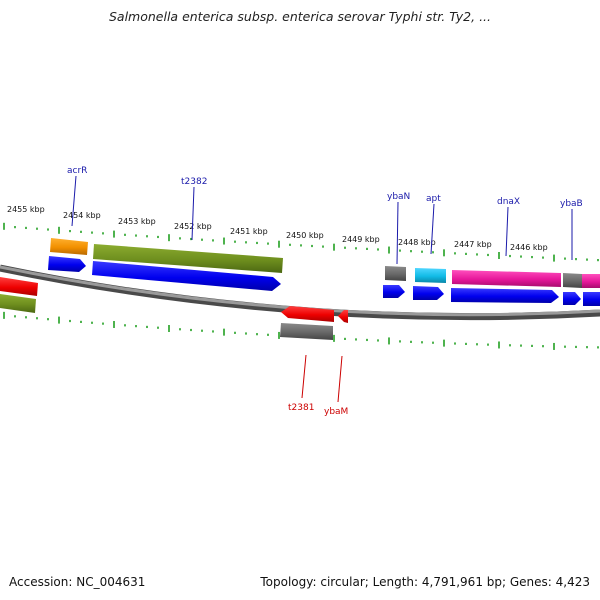 The image size is (600, 600). I want to click on leader-ybaN, so click(397, 233).